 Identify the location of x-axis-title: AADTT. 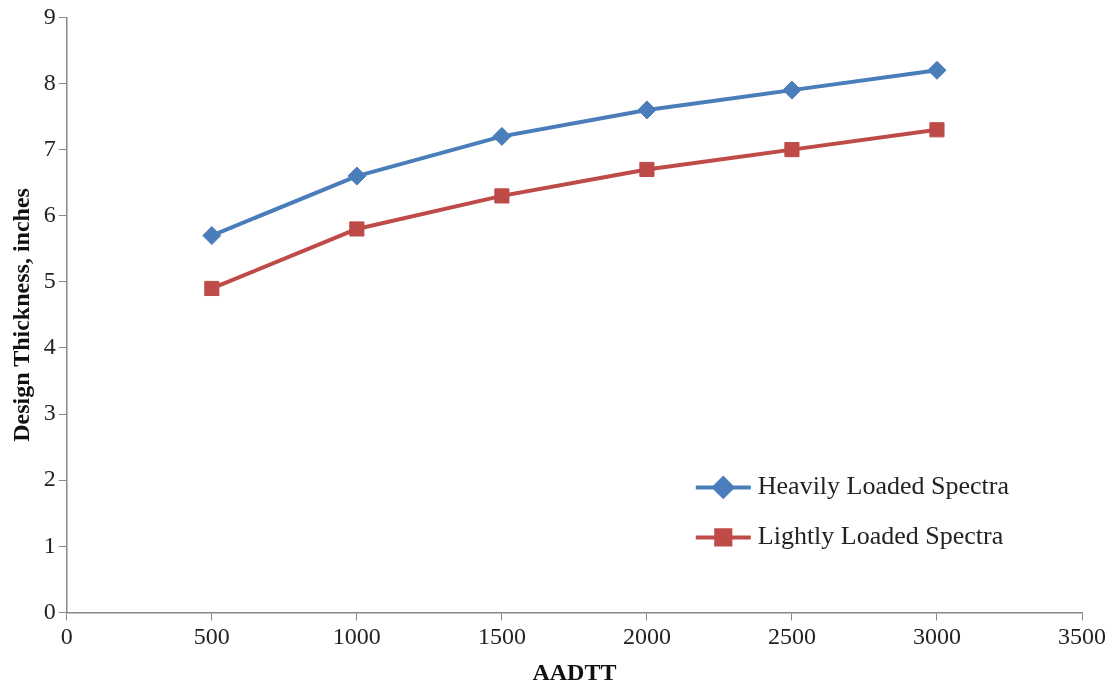
(574, 671).